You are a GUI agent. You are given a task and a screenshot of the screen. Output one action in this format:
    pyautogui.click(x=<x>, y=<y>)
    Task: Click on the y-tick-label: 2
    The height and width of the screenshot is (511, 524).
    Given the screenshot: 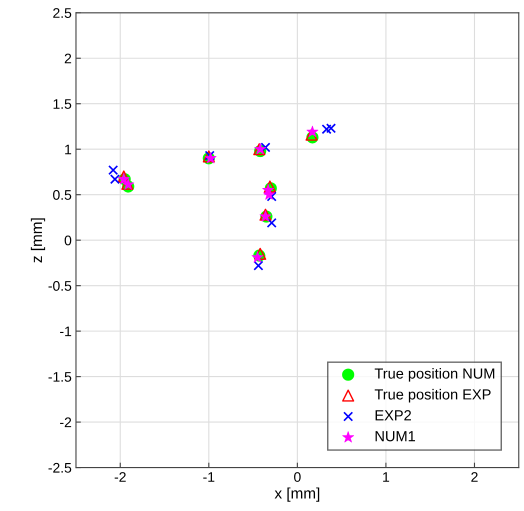 What is the action you would take?
    pyautogui.click(x=68, y=59)
    